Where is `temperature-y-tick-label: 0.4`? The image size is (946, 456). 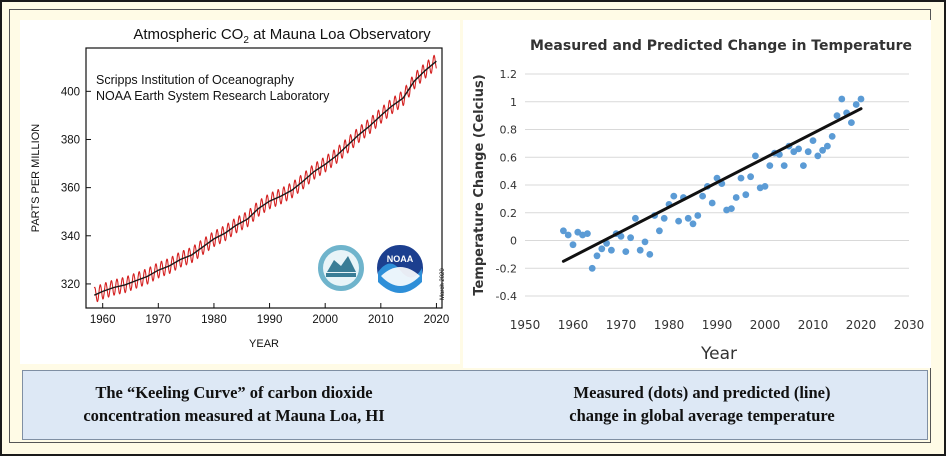
temperature-y-tick-label: 0.4 is located at coordinates (509, 185).